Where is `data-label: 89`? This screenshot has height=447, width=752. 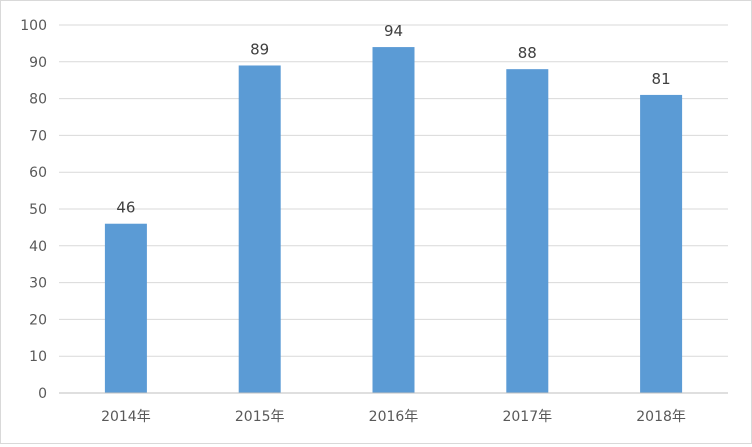 data-label: 89 is located at coordinates (259, 49).